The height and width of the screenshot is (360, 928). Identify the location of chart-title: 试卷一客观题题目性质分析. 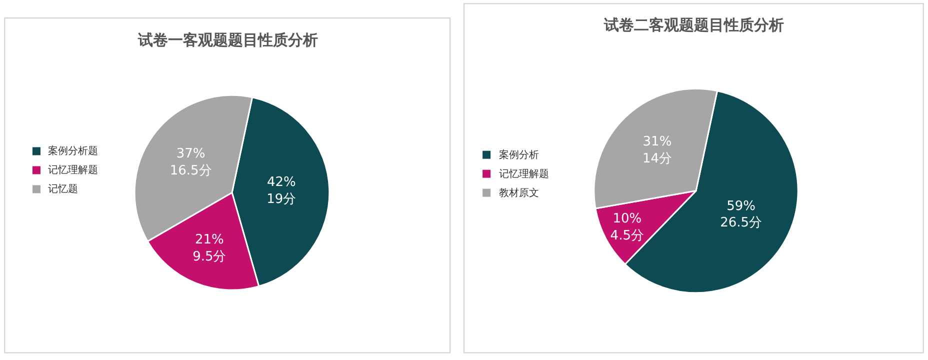
(227, 40).